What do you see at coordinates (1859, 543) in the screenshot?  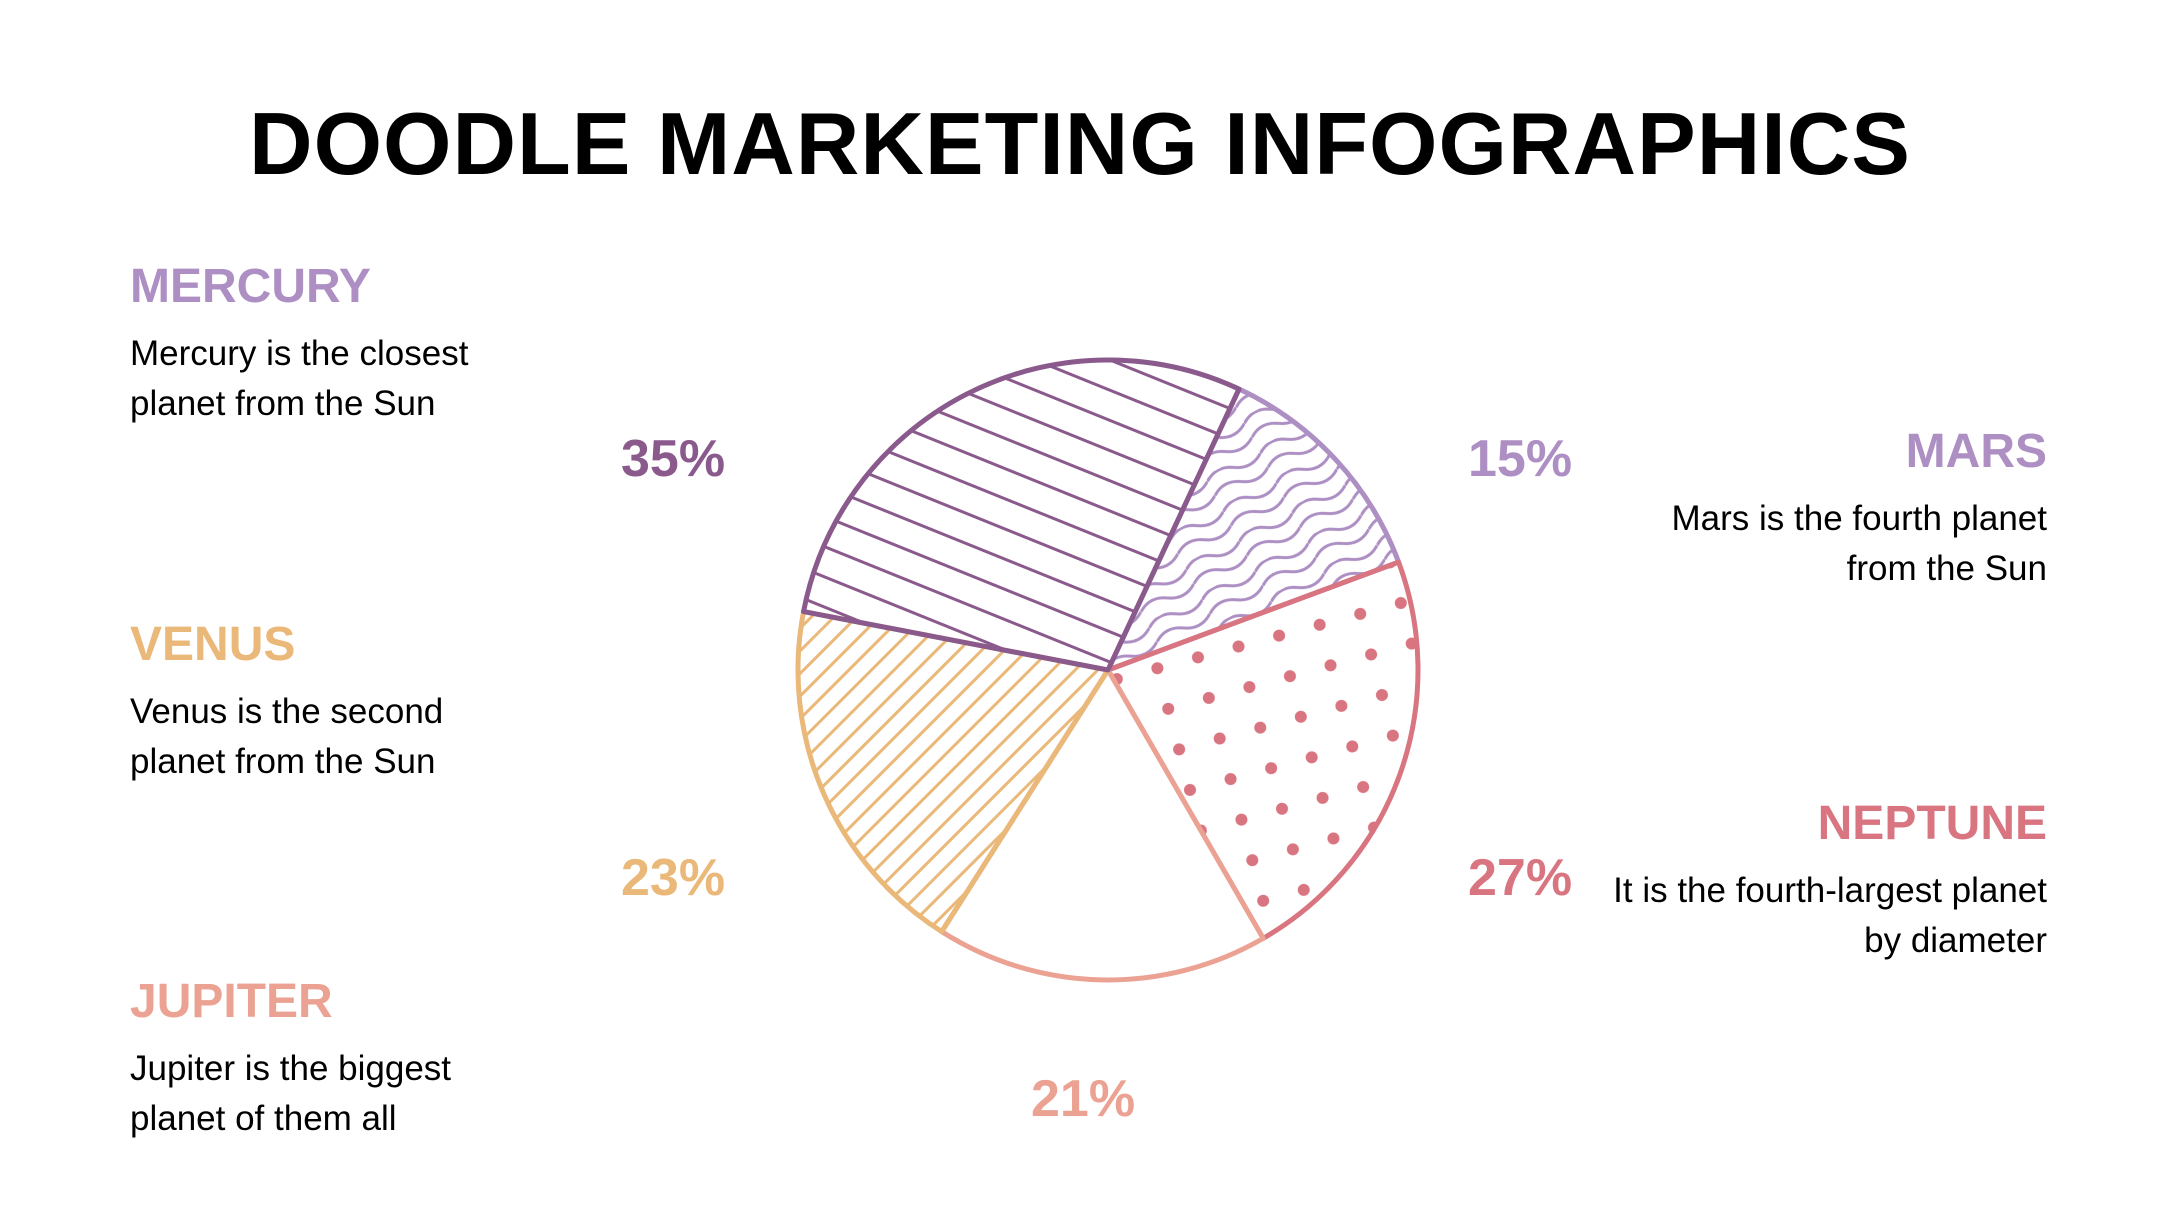 I see `legend-desc-mars: Mars is the fourth planet from the Sun` at bounding box center [1859, 543].